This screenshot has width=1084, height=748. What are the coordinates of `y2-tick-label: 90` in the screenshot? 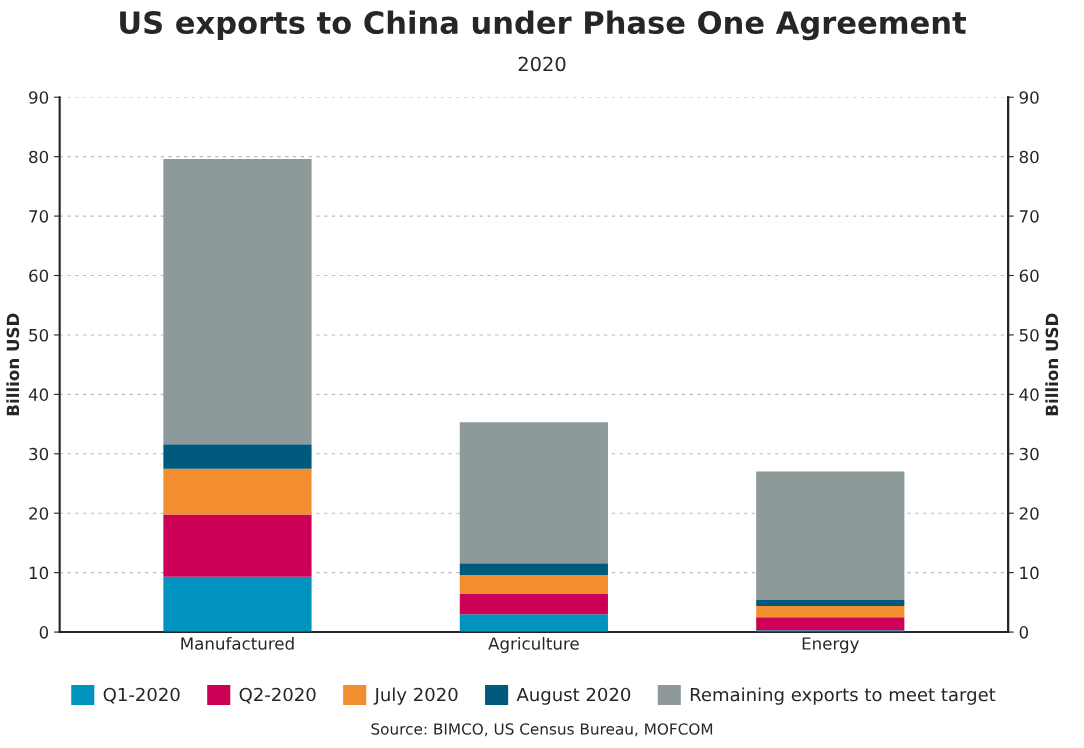 It's located at (1029, 97).